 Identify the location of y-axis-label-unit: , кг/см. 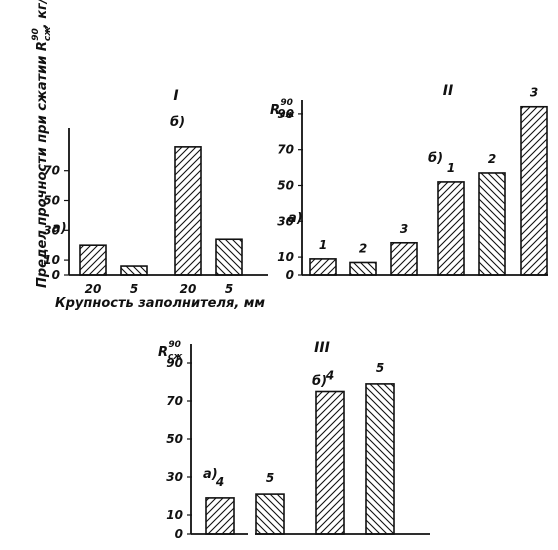
(42, 14).